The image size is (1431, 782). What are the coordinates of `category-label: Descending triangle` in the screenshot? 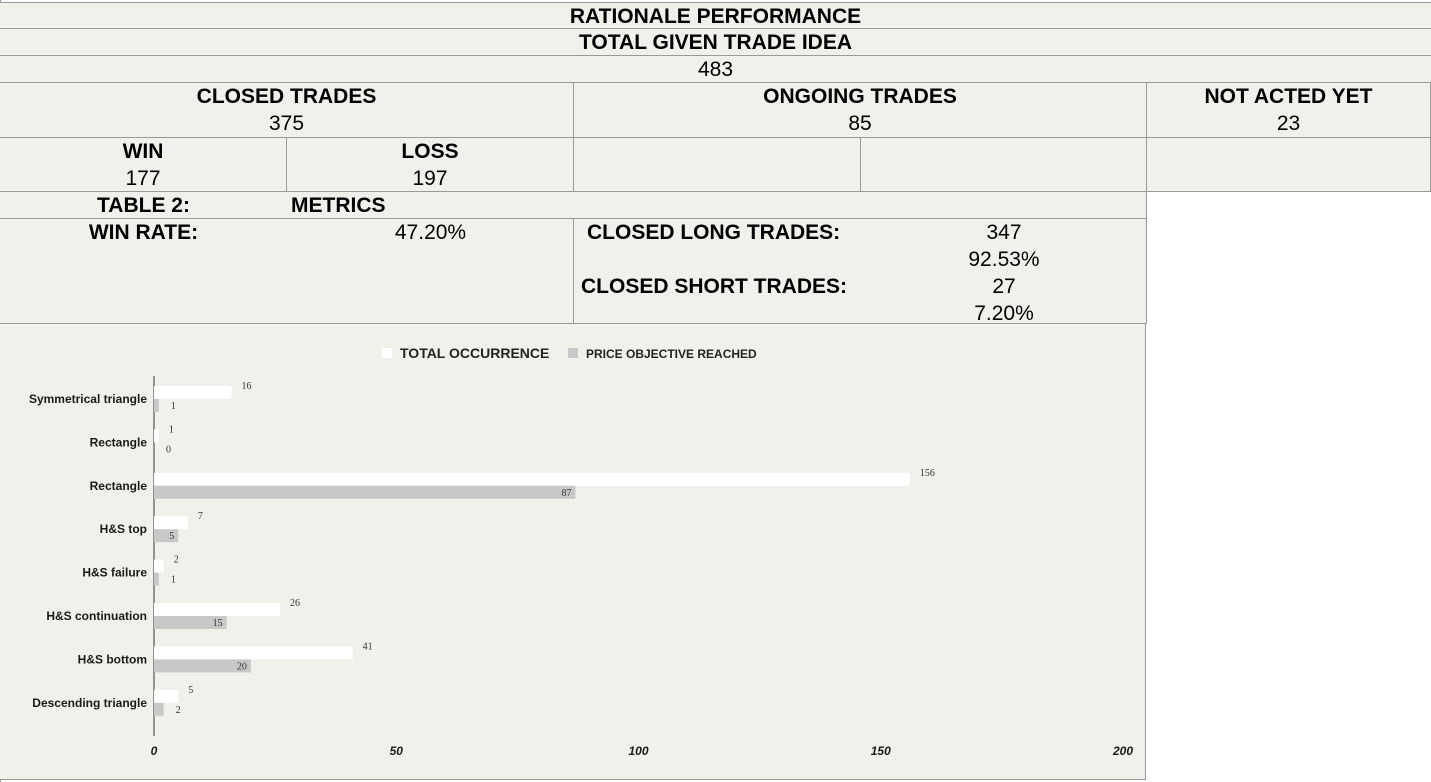 It's located at (89, 703).